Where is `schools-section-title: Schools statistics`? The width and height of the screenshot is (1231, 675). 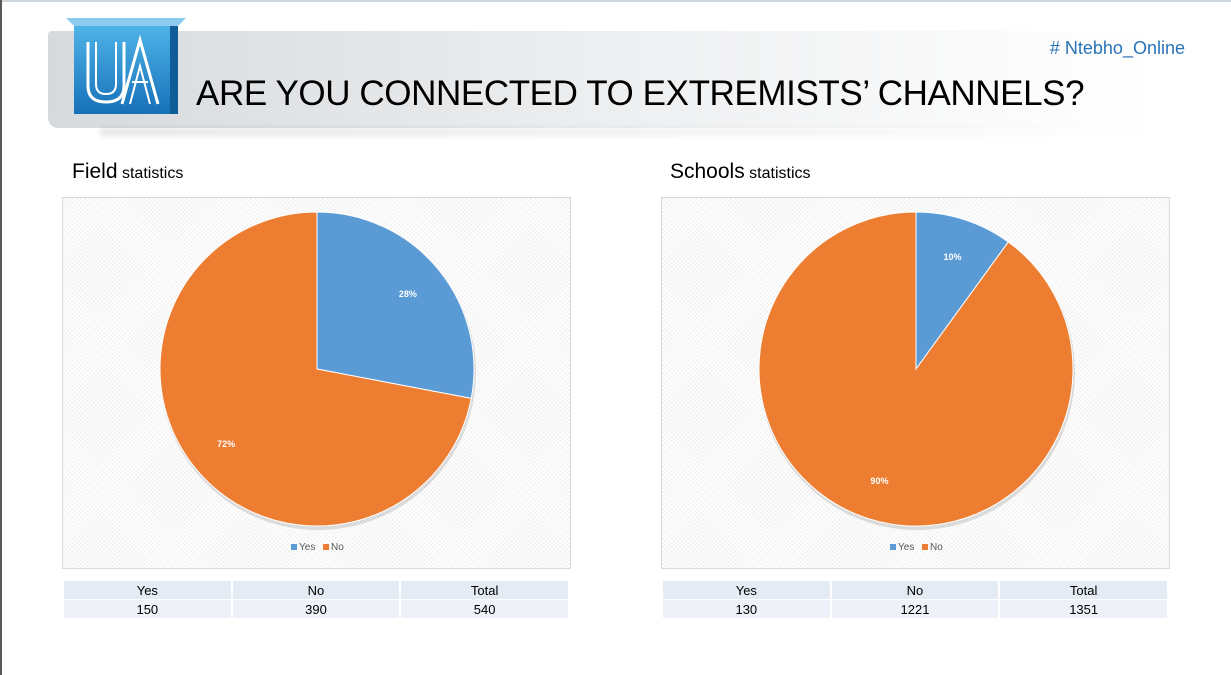 schools-section-title: Schools statistics is located at coordinates (740, 172).